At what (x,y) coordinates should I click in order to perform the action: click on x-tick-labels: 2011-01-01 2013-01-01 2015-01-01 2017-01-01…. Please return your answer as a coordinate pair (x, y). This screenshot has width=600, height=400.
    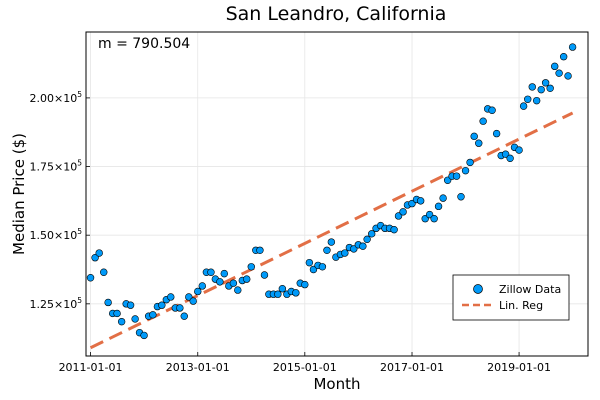
    Looking at the image, I should click on (305, 367).